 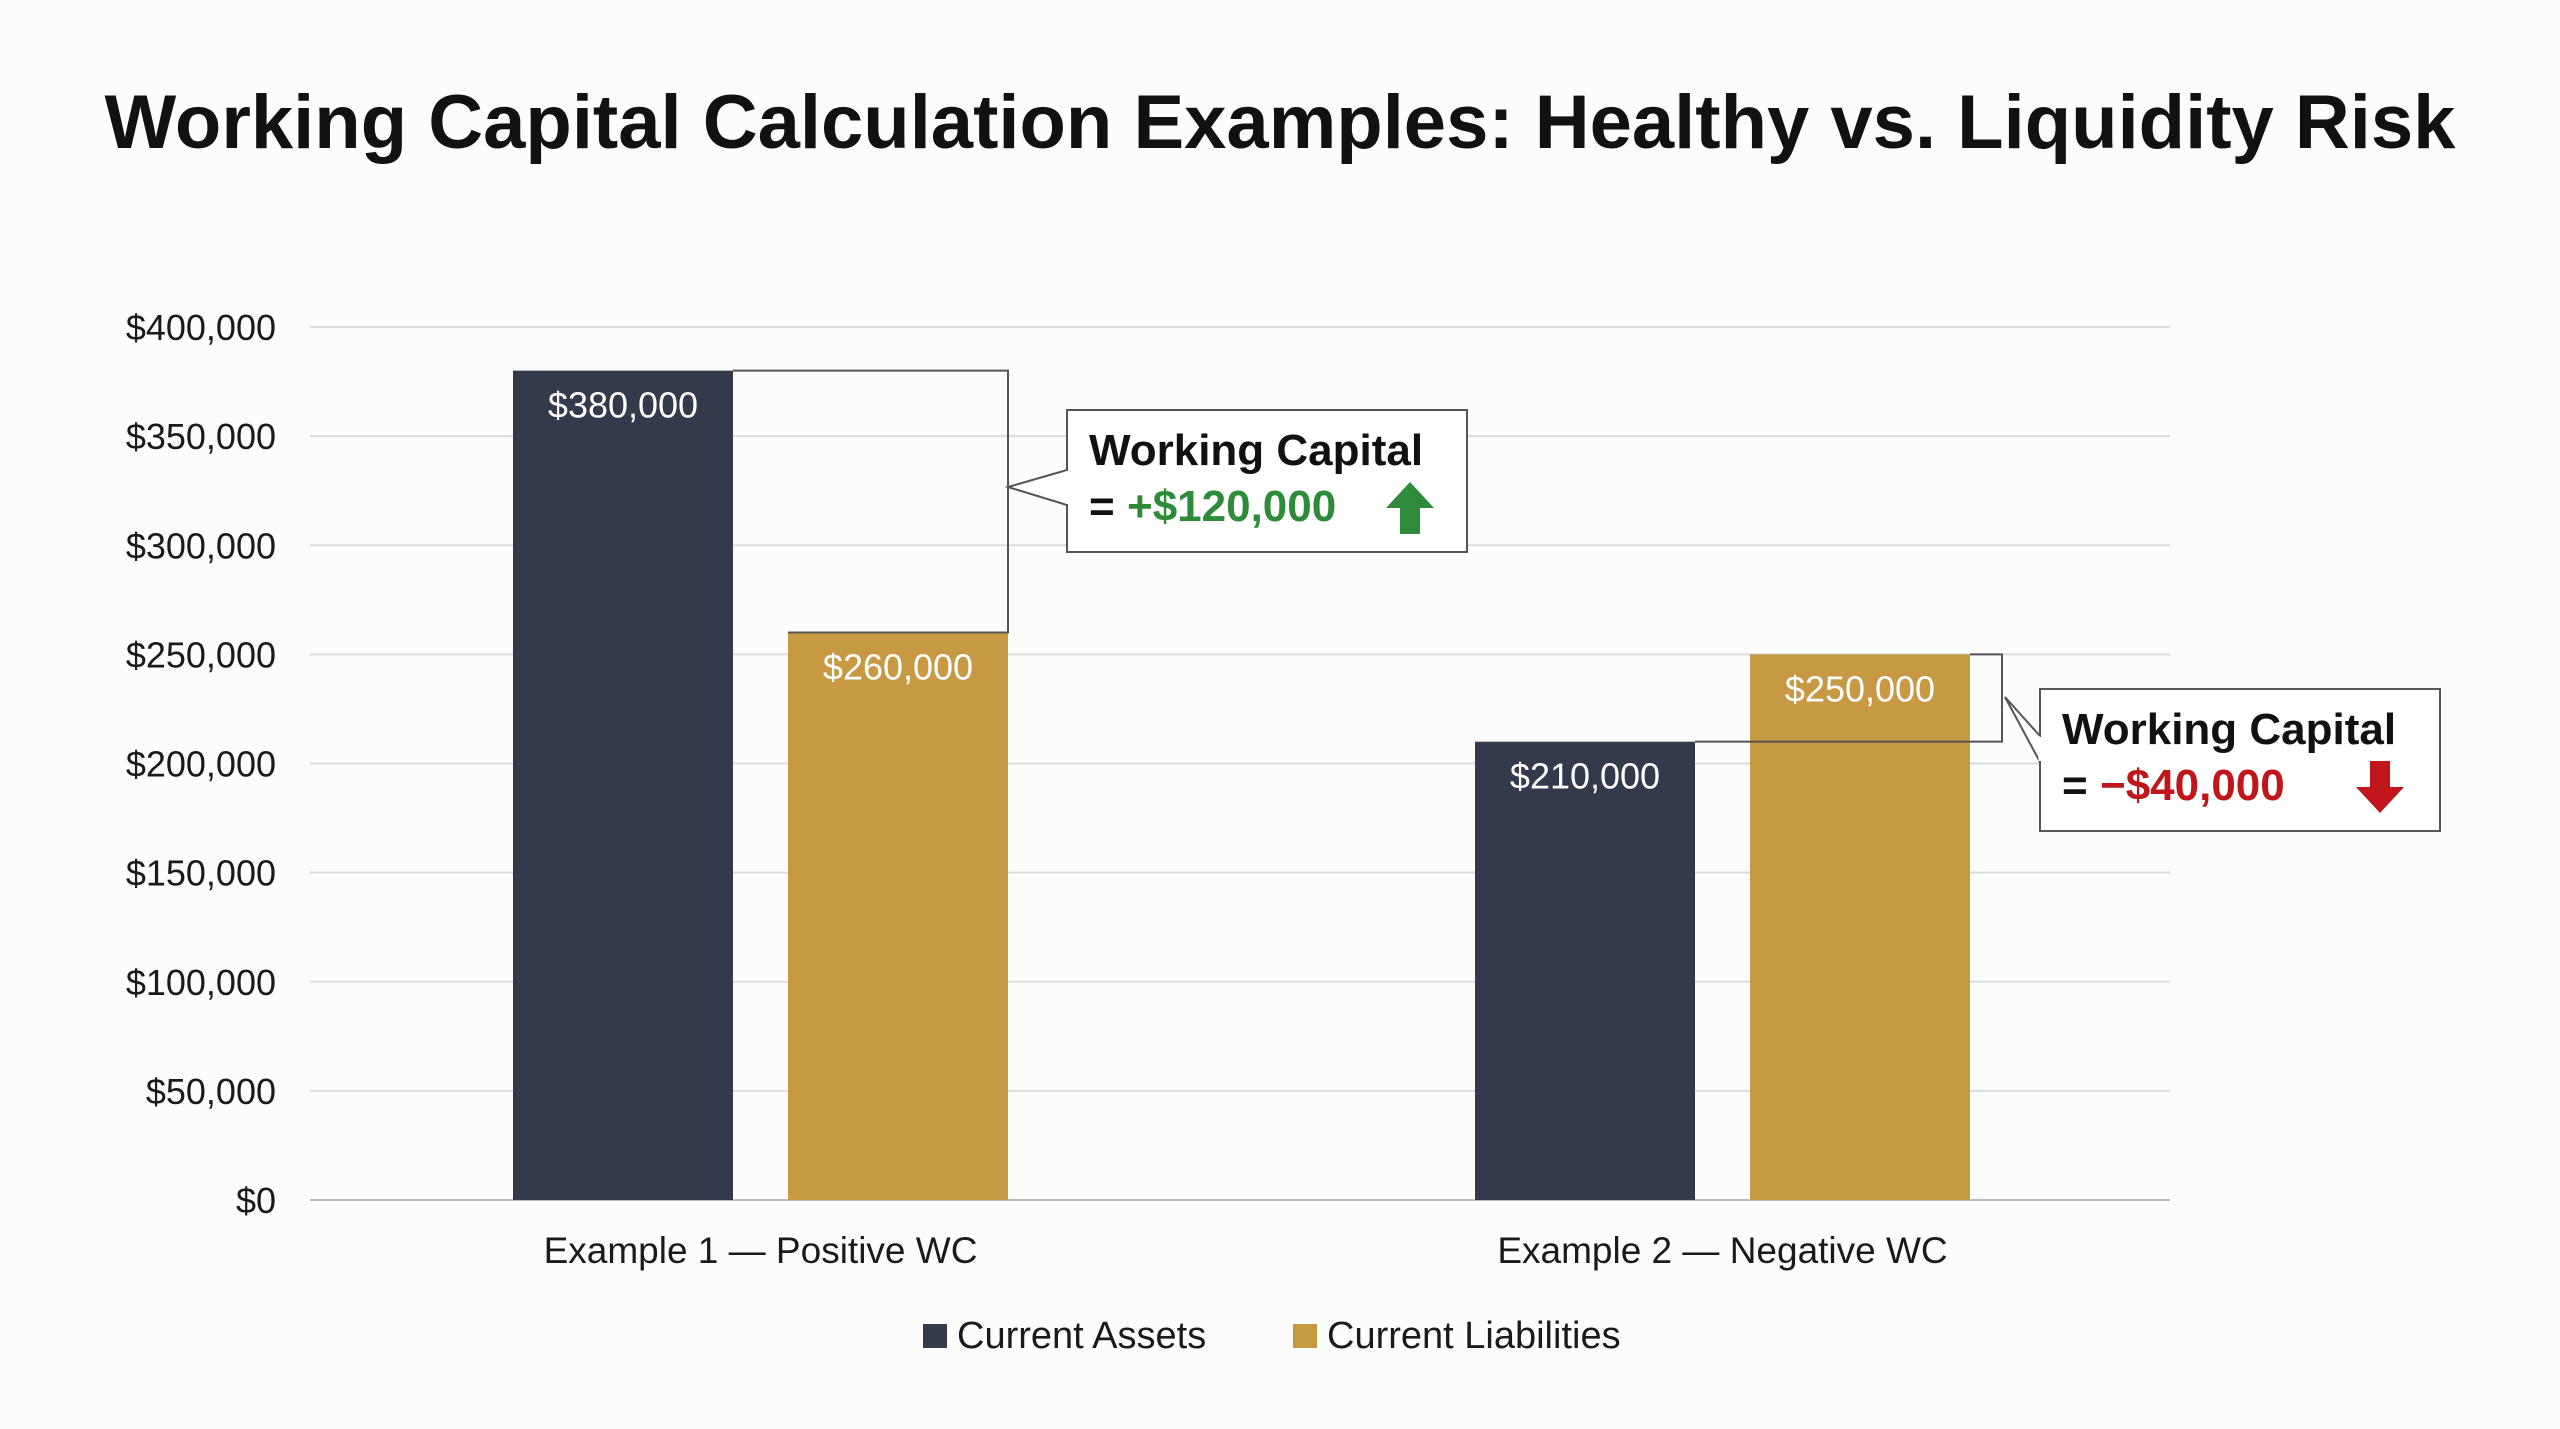 I want to click on bar-value-label: $380,000, so click(x=623, y=405).